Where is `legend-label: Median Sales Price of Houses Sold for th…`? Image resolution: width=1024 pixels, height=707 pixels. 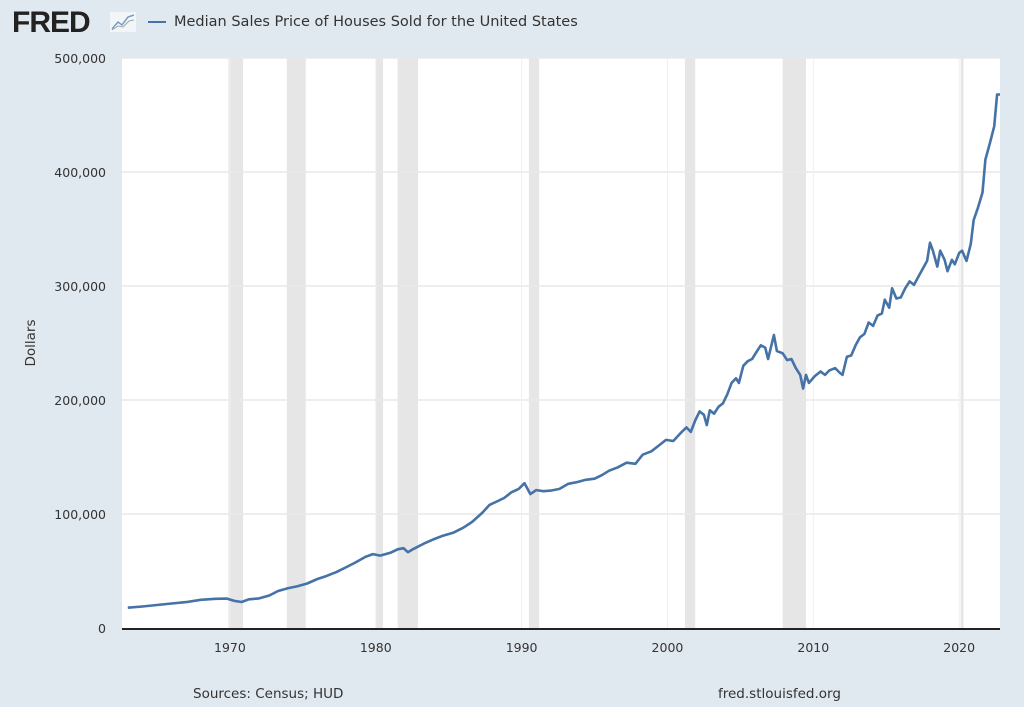 legend-label: Median Sales Price of Houses Sold for th… is located at coordinates (376, 22).